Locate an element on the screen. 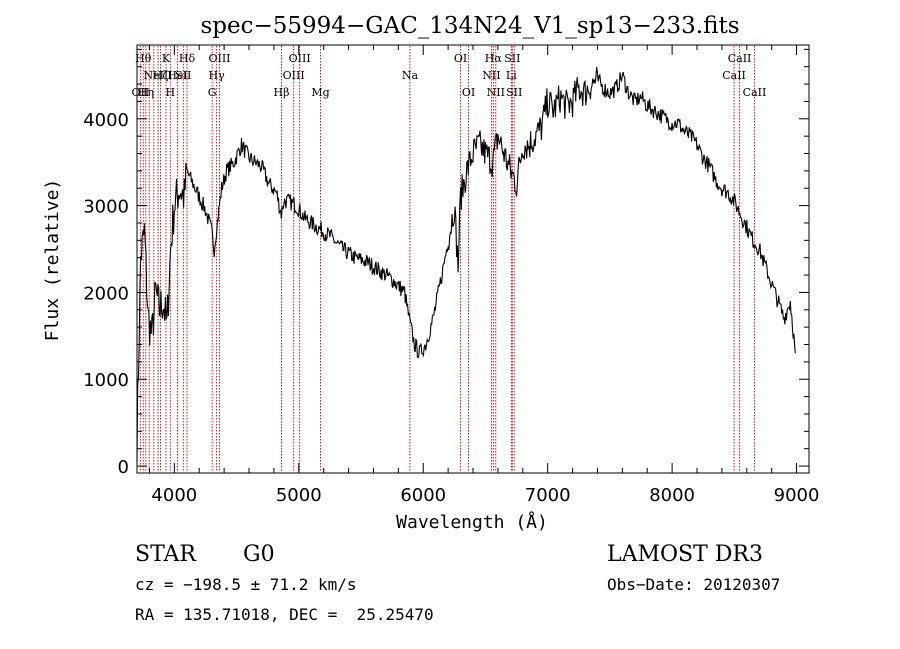 This screenshot has height=649, width=900. spectral-line-label-8: H is located at coordinates (171, 92).